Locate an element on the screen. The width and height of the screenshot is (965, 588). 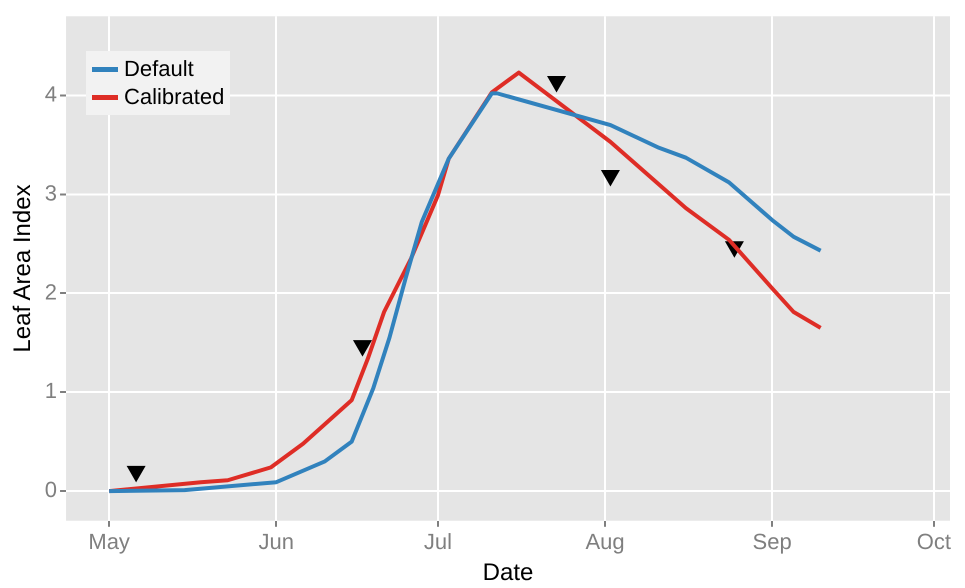
legend-label: Default is located at coordinates (159, 69).